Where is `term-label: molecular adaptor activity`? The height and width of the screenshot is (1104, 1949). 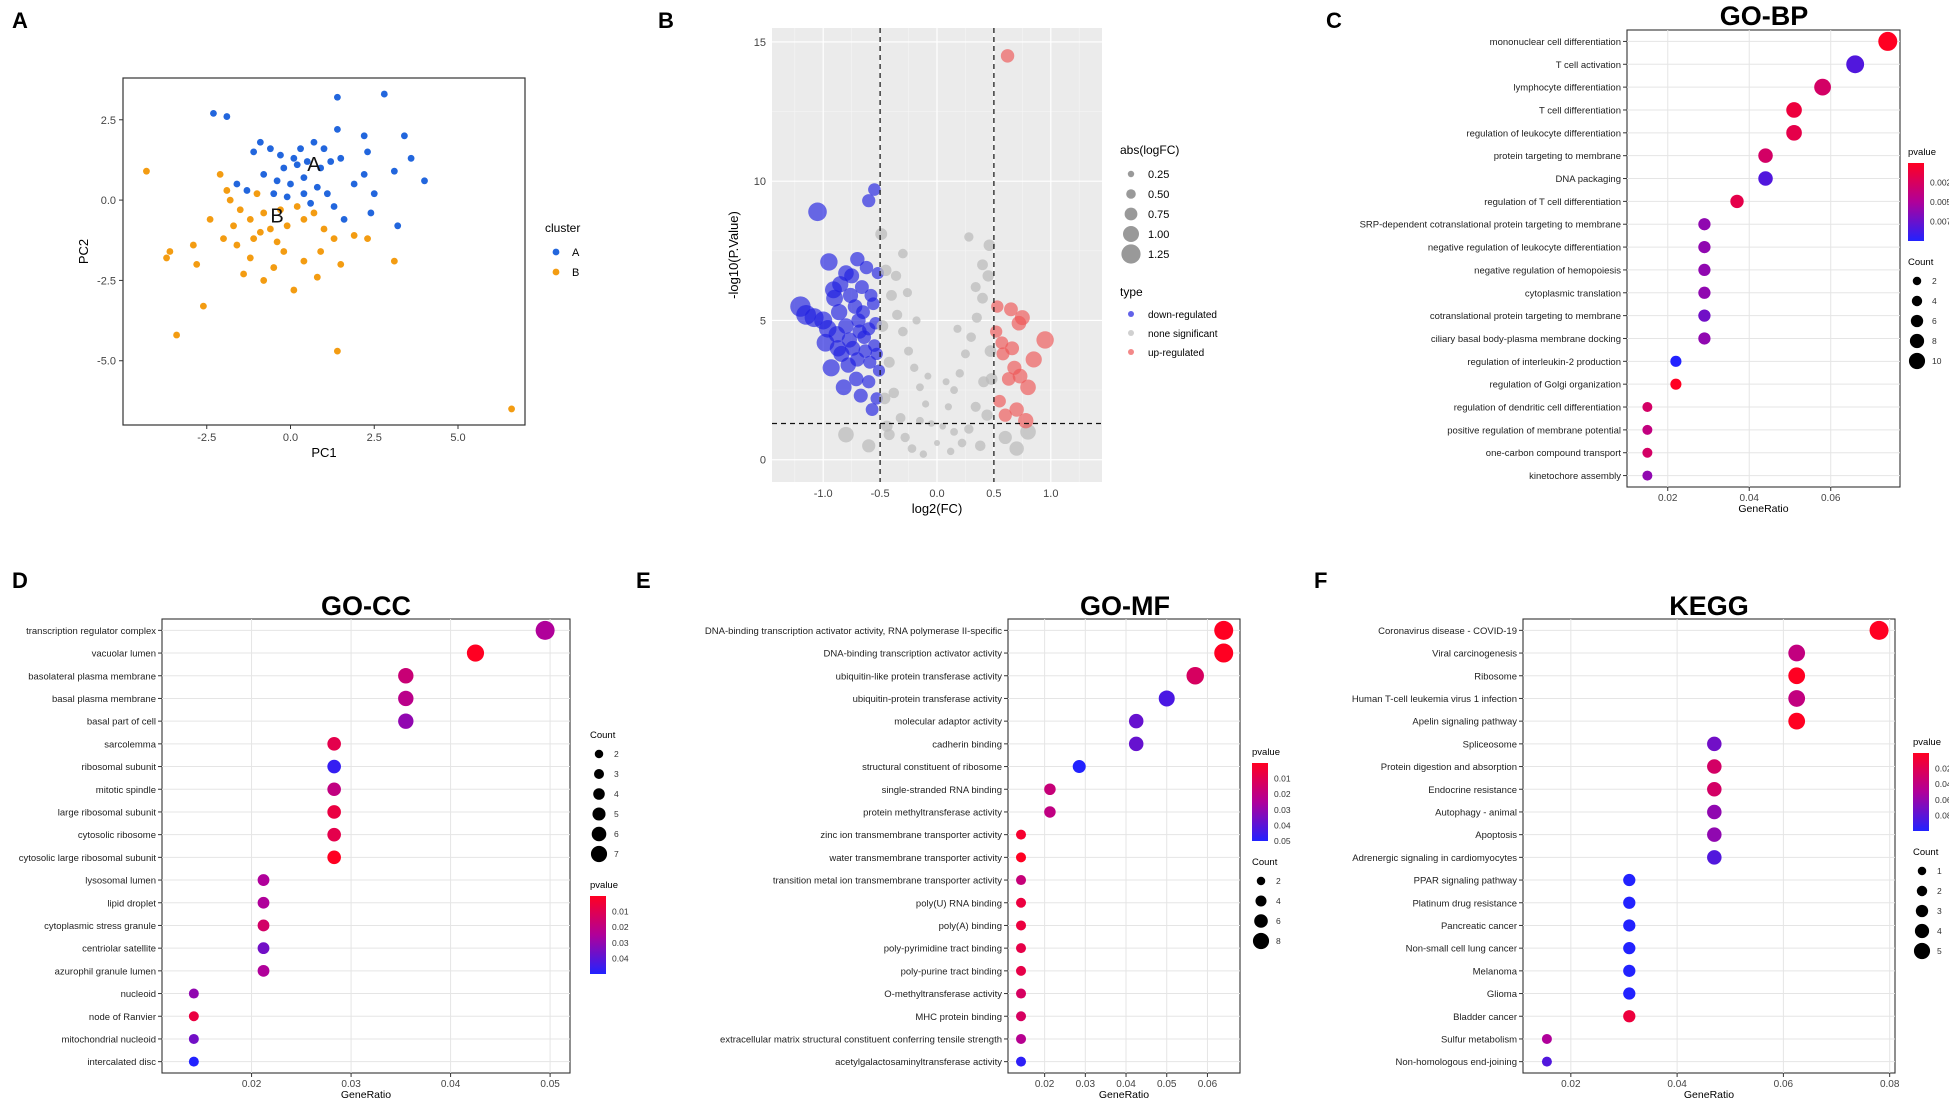
term-label: molecular adaptor activity is located at coordinates (948, 722).